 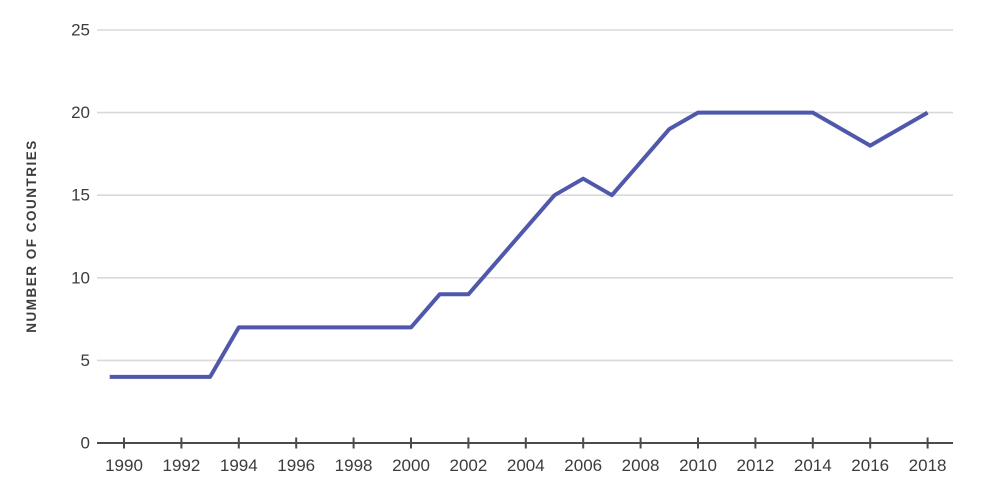 What do you see at coordinates (31, 236) in the screenshot?
I see `y-axis-title: NUMBER OF COUNTRIES` at bounding box center [31, 236].